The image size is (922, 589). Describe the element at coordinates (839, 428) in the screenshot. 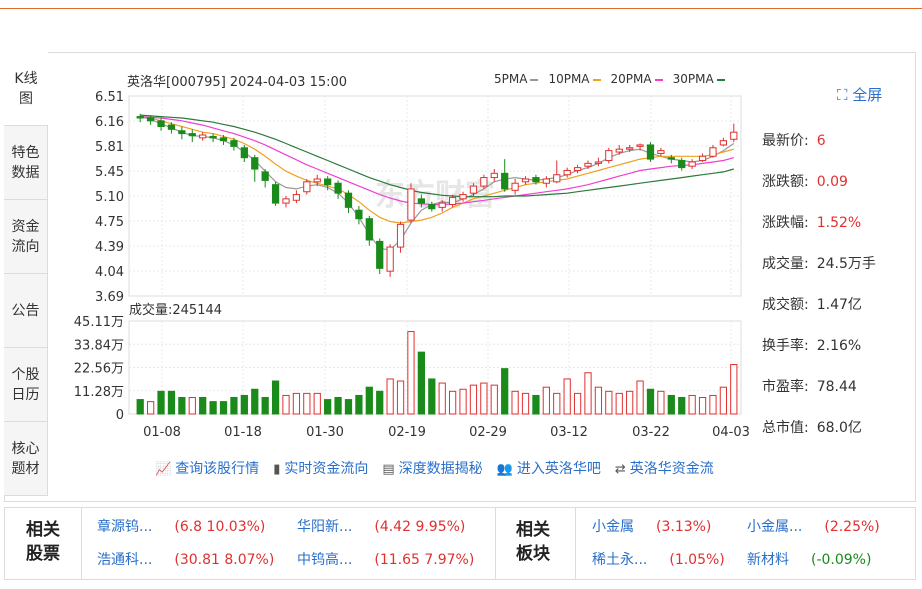

I see `stat-value: 68.0亿` at that location.